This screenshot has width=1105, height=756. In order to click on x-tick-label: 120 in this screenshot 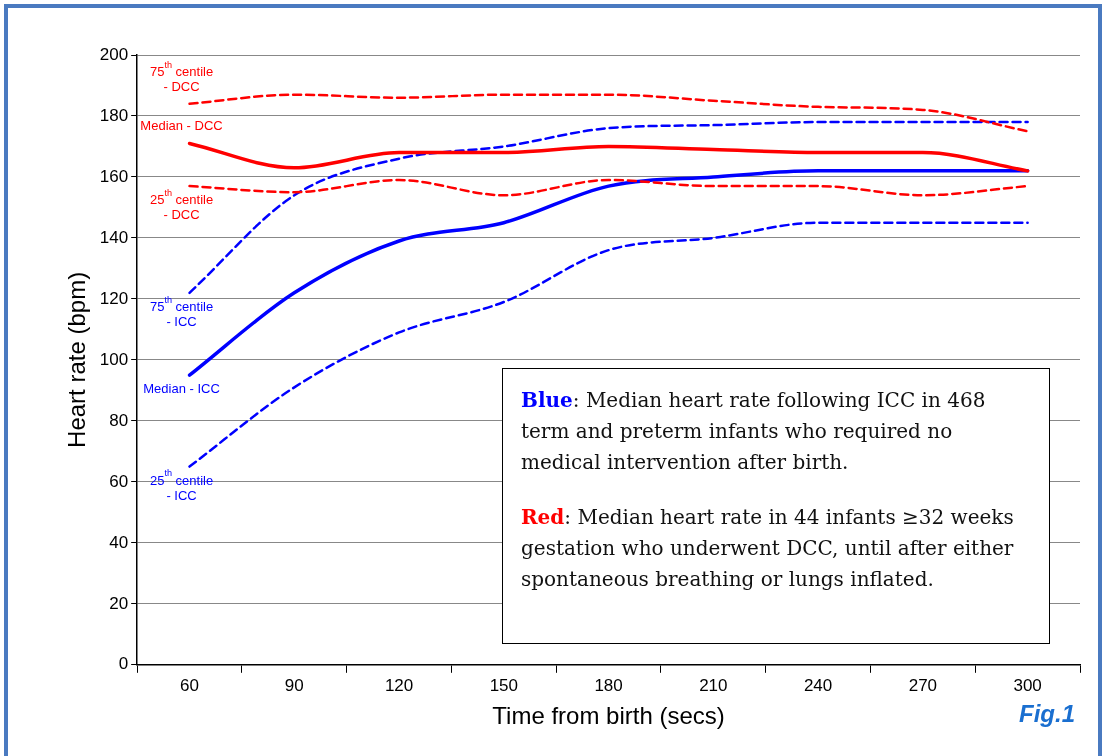, I will do `click(399, 685)`.